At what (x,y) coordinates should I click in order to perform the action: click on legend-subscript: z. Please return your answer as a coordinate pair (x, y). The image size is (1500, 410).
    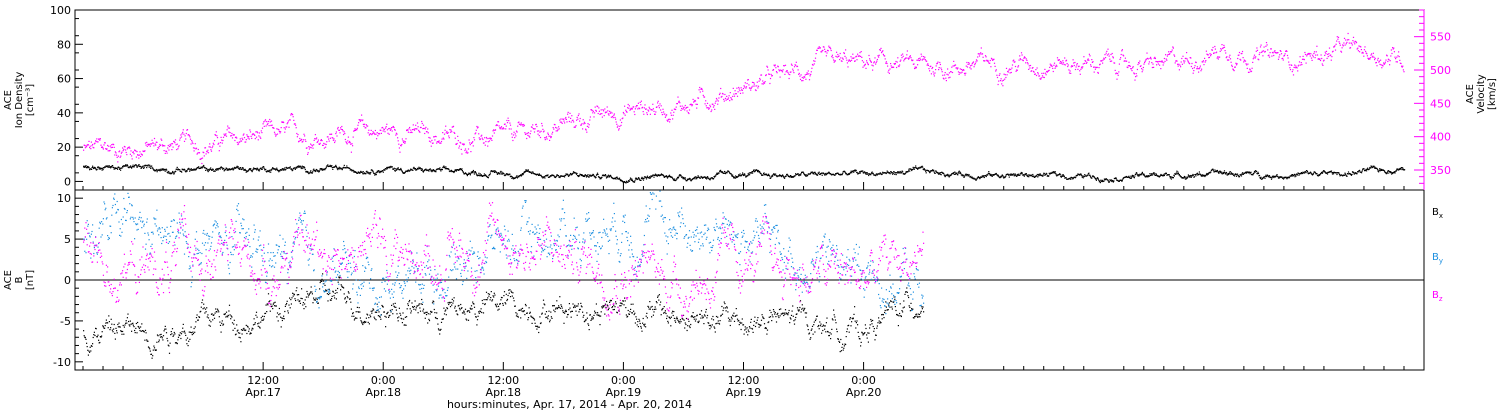
    Looking at the image, I should click on (1441, 299).